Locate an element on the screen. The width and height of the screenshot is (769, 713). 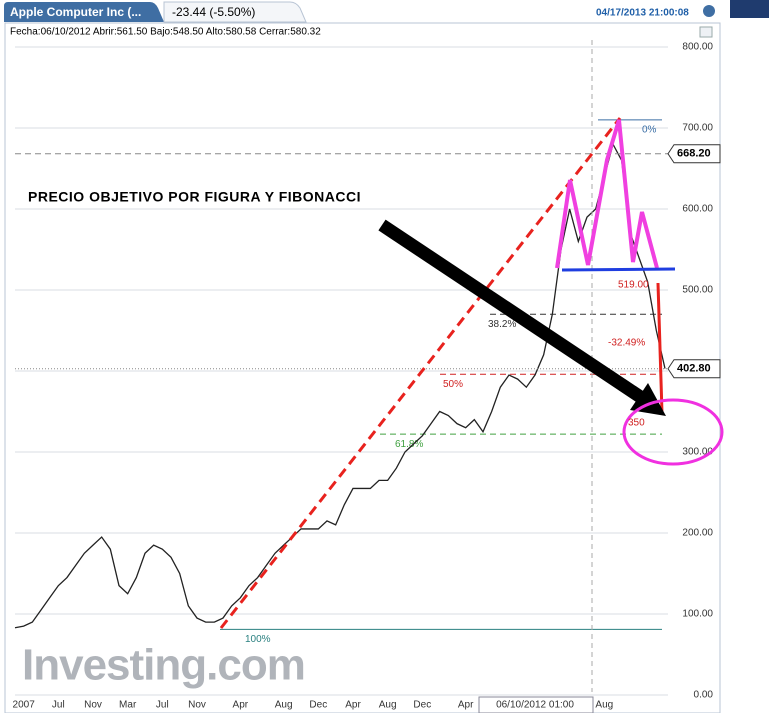
y-tick-label: 200.00 is located at coordinates (697, 533).